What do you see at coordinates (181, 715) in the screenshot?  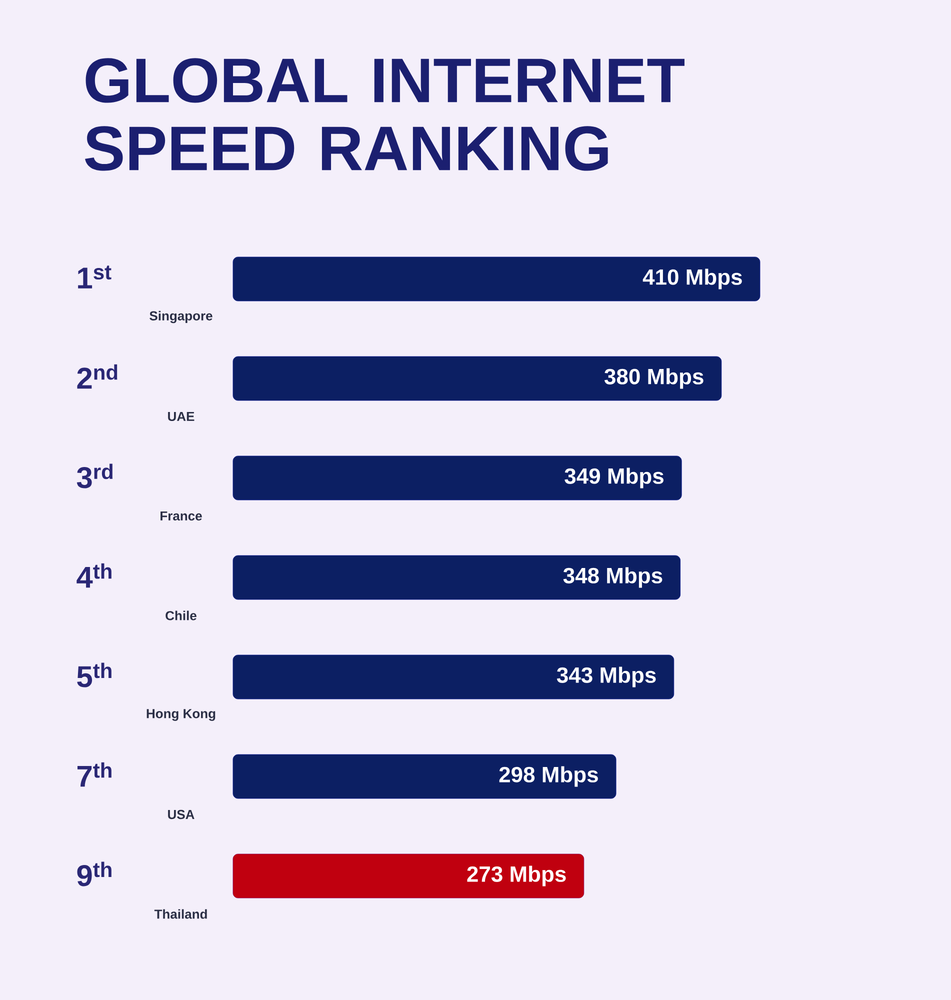 I see `y-tick-label: Hong Kong` at bounding box center [181, 715].